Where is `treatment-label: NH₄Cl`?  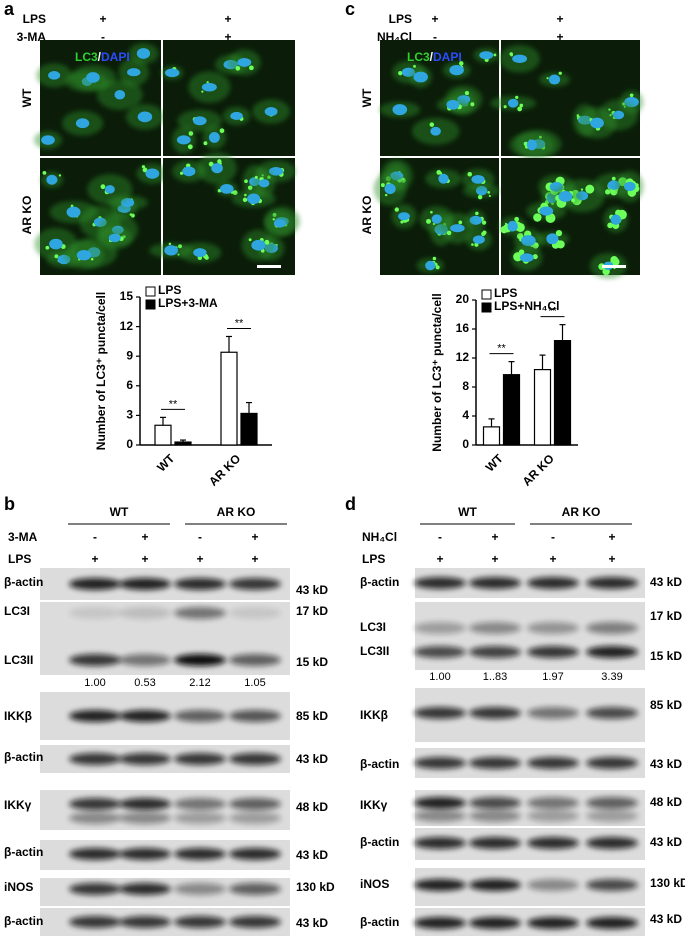 treatment-label: NH₄Cl is located at coordinates (379, 537).